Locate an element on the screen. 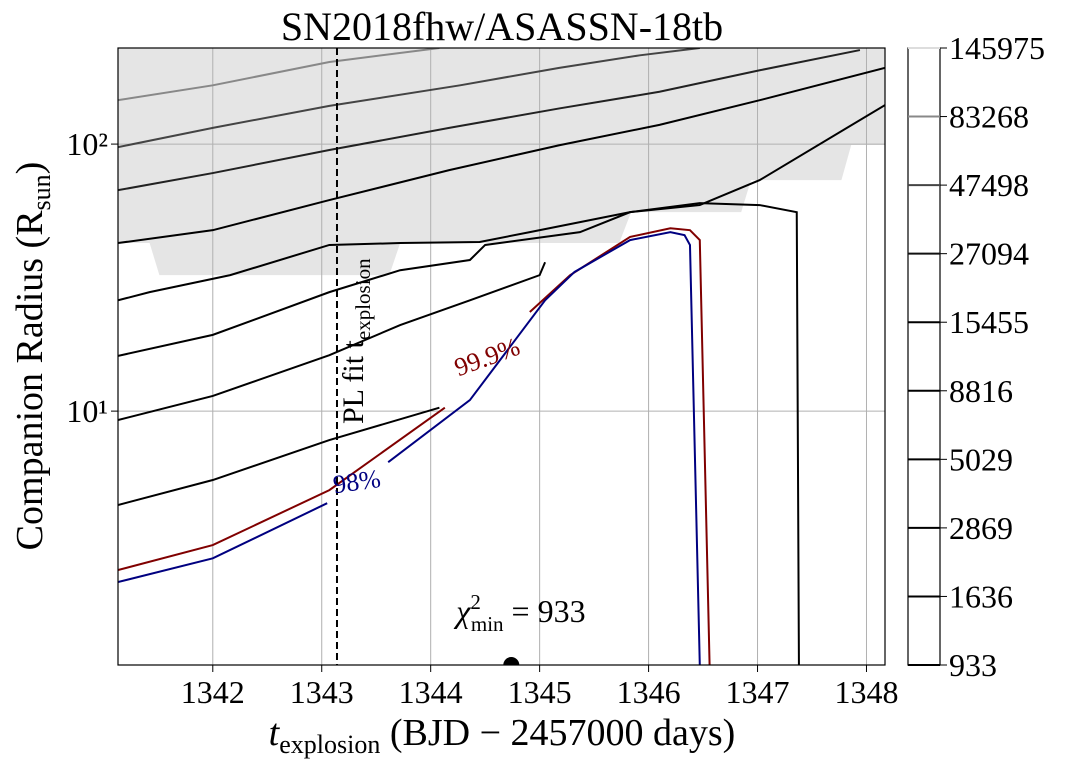 The width and height of the screenshot is (1066, 771). contour-label: 99.9% is located at coordinates (487, 357).